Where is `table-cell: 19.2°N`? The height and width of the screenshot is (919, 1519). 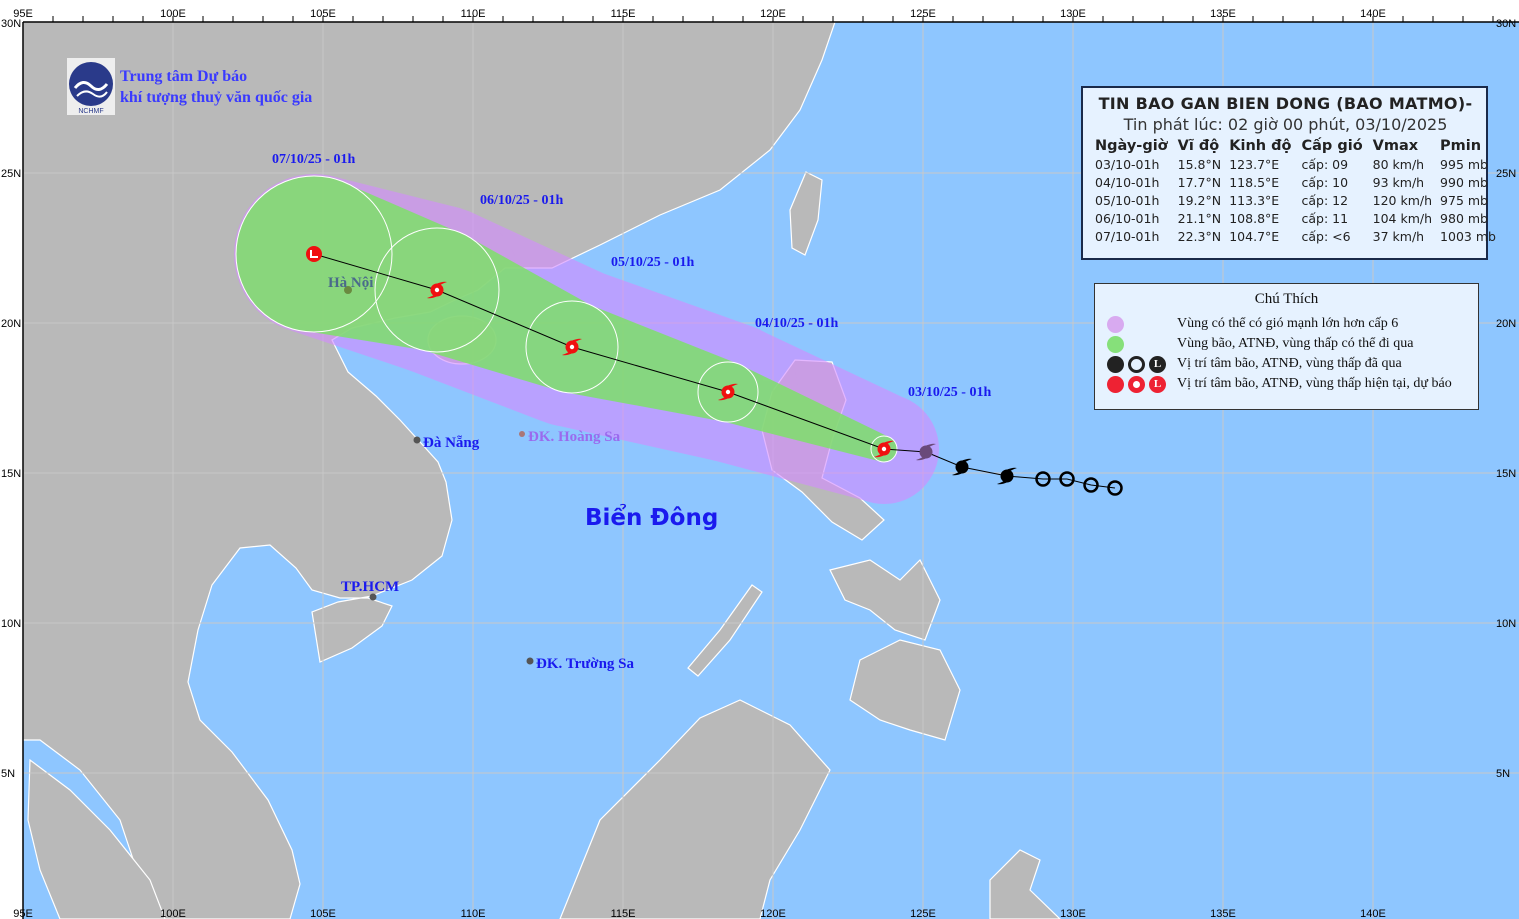 table-cell: 19.2°N is located at coordinates (1199, 200).